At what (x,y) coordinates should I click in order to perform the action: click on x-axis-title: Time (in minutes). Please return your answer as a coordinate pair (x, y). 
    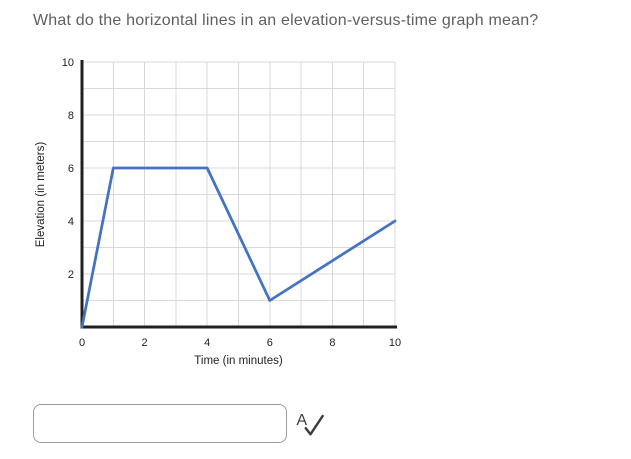
    Looking at the image, I should click on (238, 361).